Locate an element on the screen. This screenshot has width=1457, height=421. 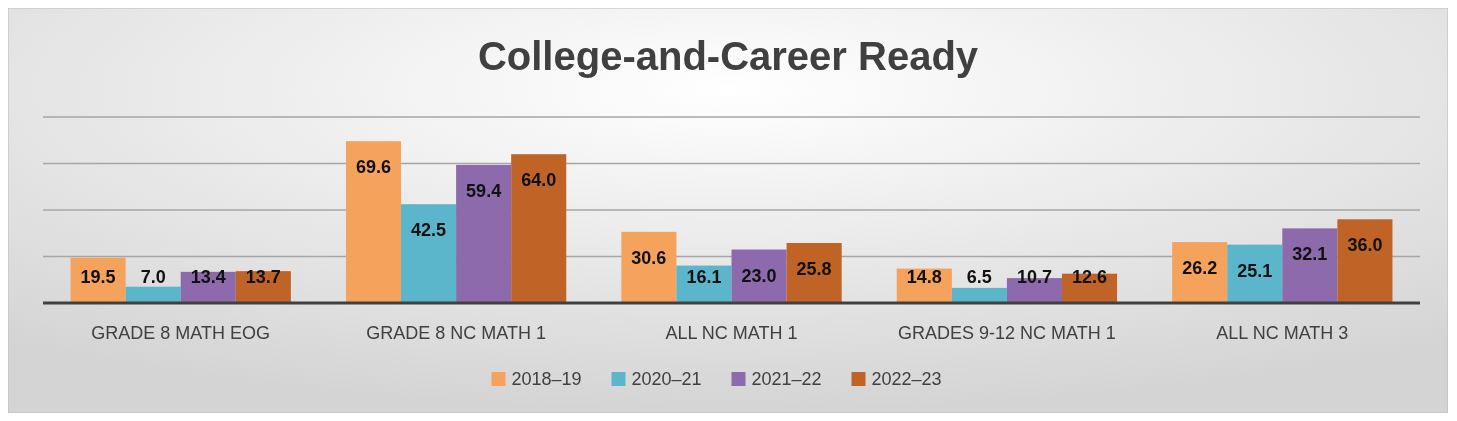
x-tick-label: GRADE 8 NC MATH 1 is located at coordinates (456, 333).